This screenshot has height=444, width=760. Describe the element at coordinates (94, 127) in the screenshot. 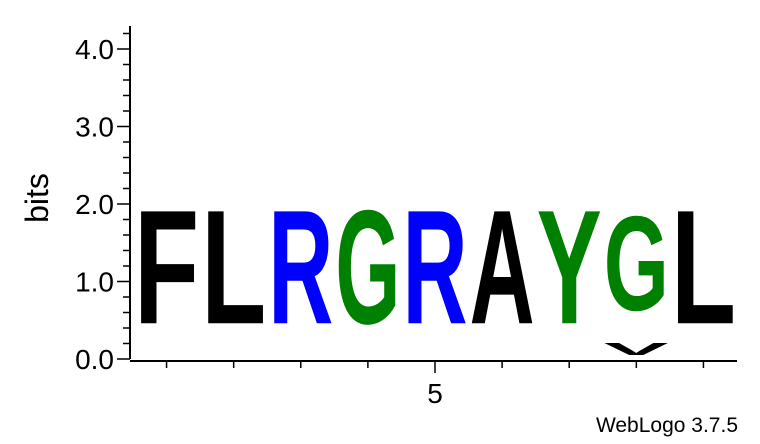

I see `y-tick-label: 3.0` at that location.